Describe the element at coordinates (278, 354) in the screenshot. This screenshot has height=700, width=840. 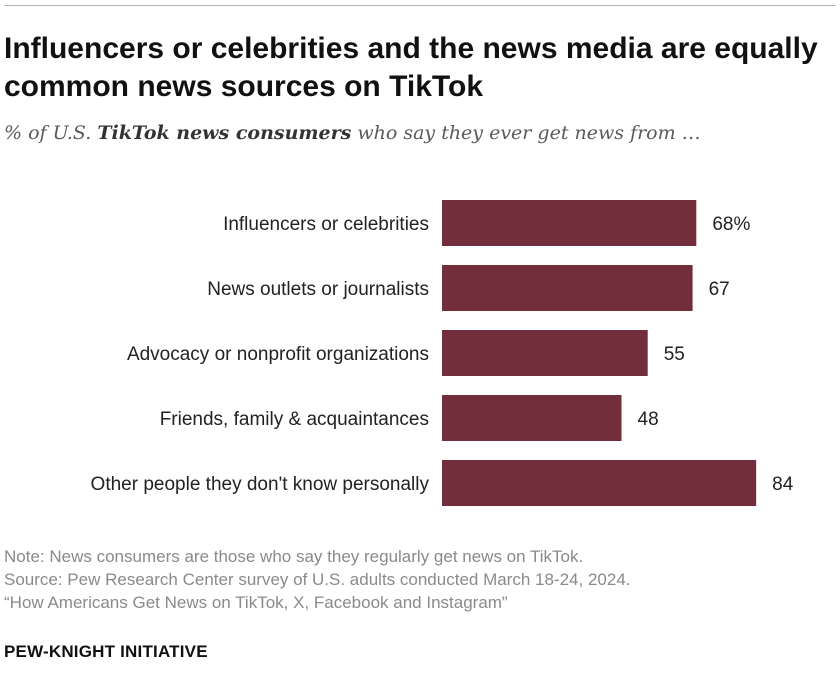
I see `category-label: Advocacy or nonprofit organizations` at that location.